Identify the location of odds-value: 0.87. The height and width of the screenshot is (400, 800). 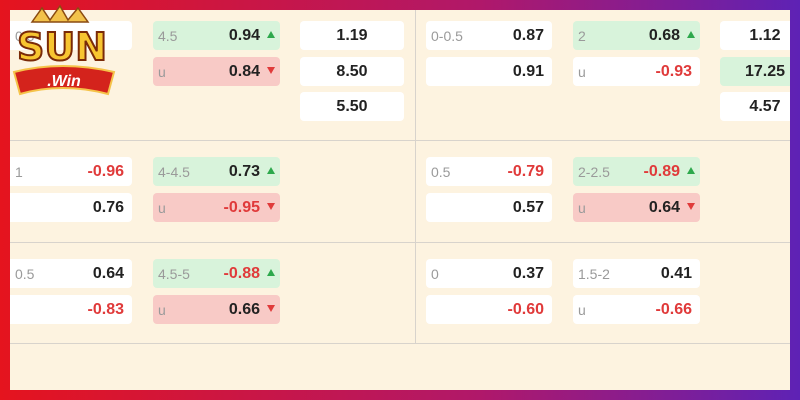
(528, 35).